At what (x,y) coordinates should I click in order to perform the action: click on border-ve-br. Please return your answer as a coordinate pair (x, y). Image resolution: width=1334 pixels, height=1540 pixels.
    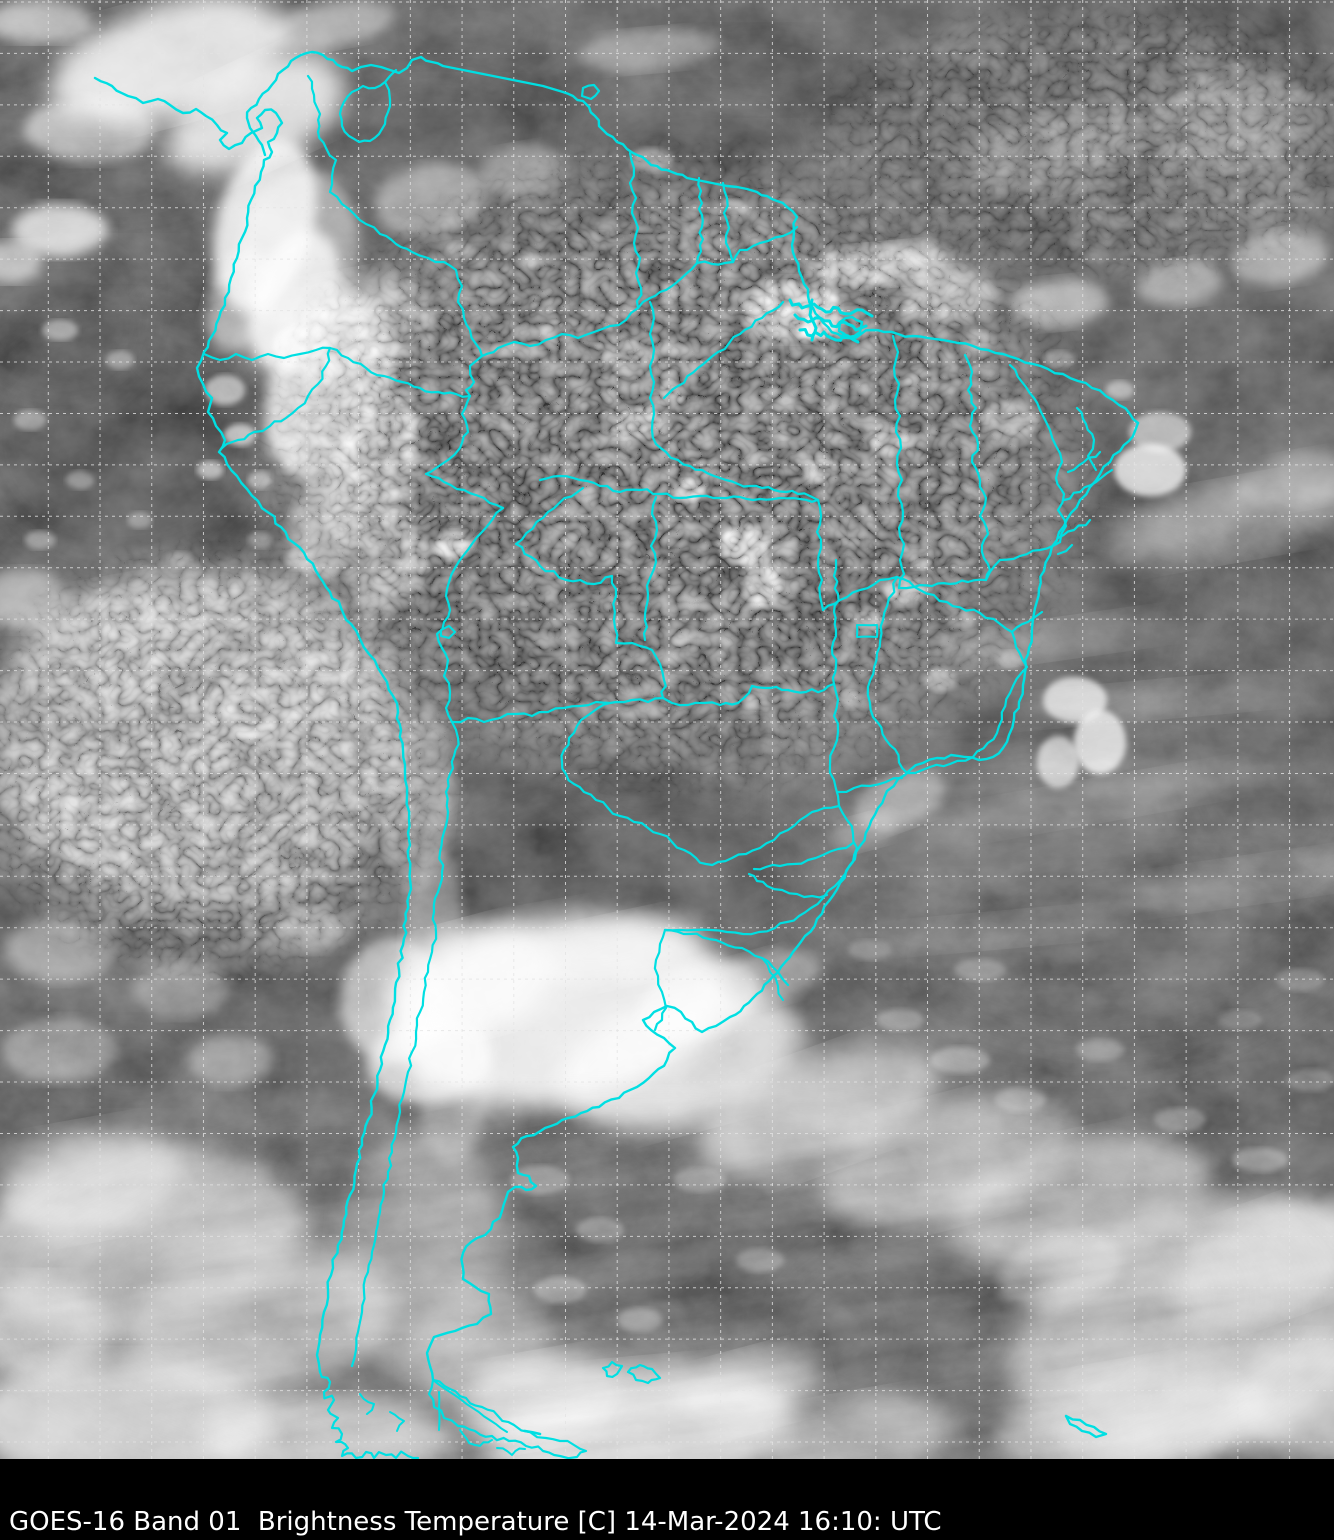
    Looking at the image, I should click on (560, 332).